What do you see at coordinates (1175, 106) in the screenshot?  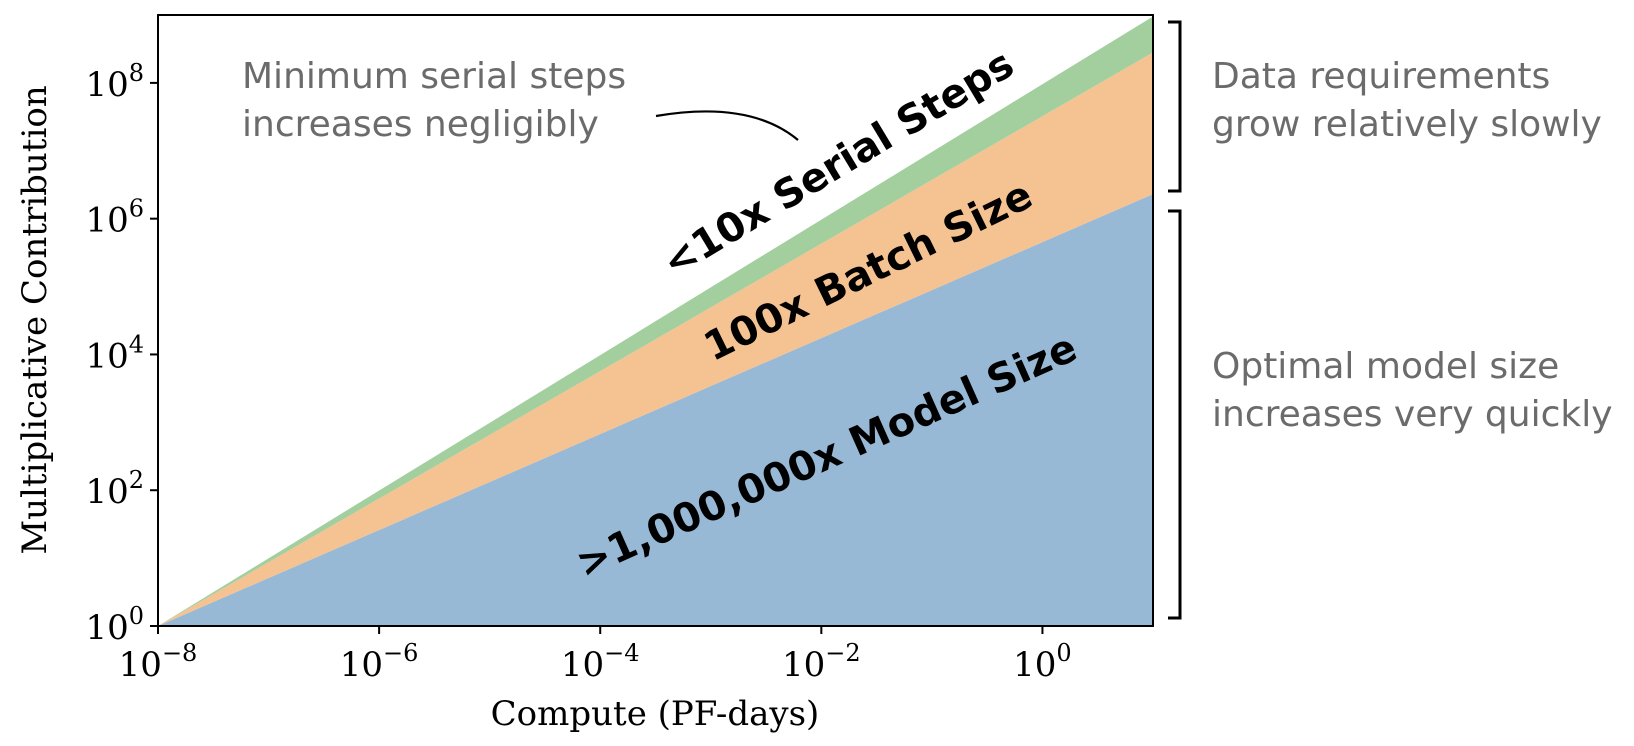 I see `data-requirements-bracket` at bounding box center [1175, 106].